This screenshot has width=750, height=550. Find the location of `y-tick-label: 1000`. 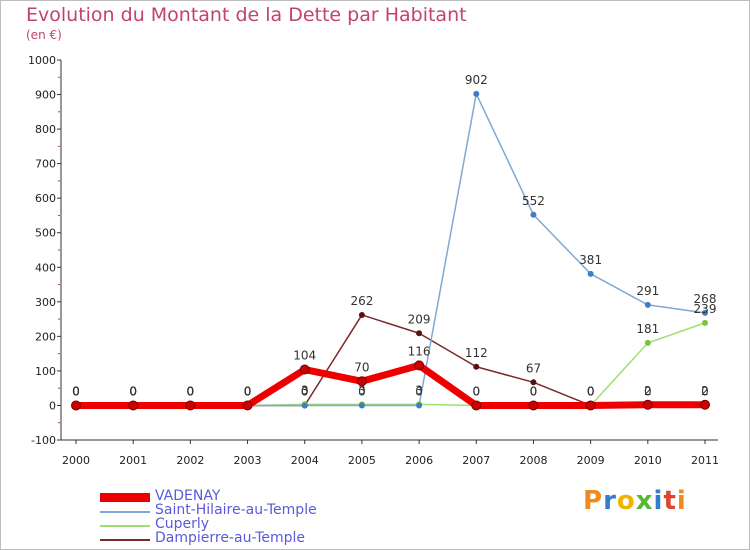

y-tick-label: 1000 is located at coordinates (42, 60).